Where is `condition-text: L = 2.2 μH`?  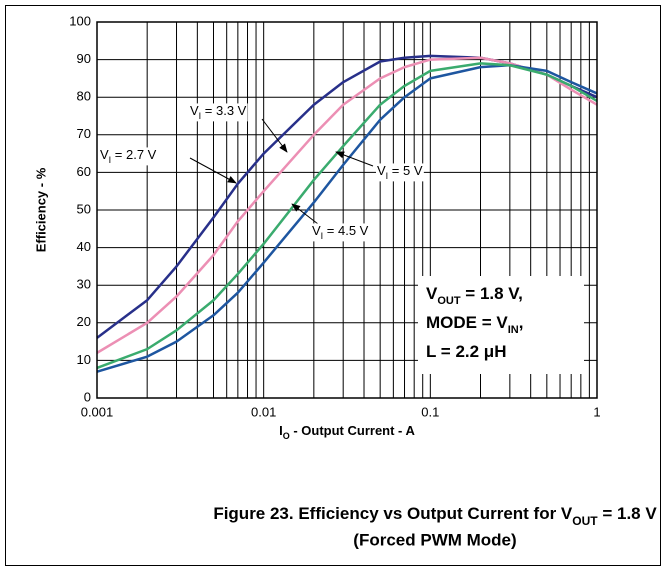
condition-text: L = 2.2 μH is located at coordinates (466, 351).